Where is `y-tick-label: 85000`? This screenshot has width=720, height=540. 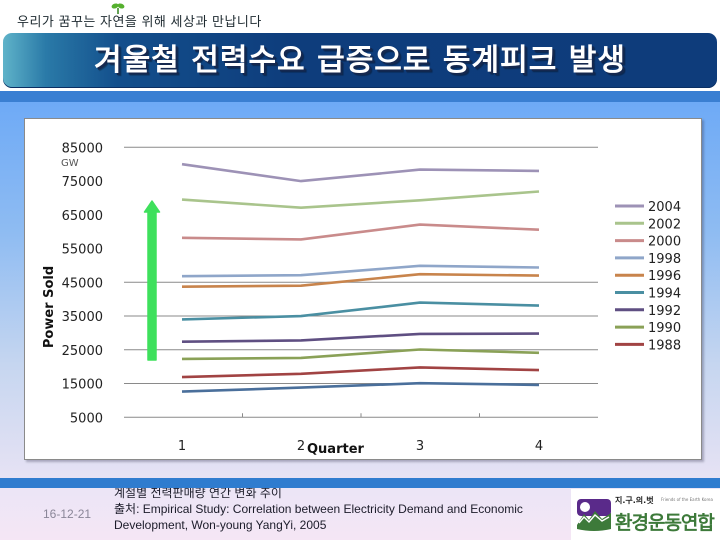 y-tick-label: 85000 is located at coordinates (82, 148).